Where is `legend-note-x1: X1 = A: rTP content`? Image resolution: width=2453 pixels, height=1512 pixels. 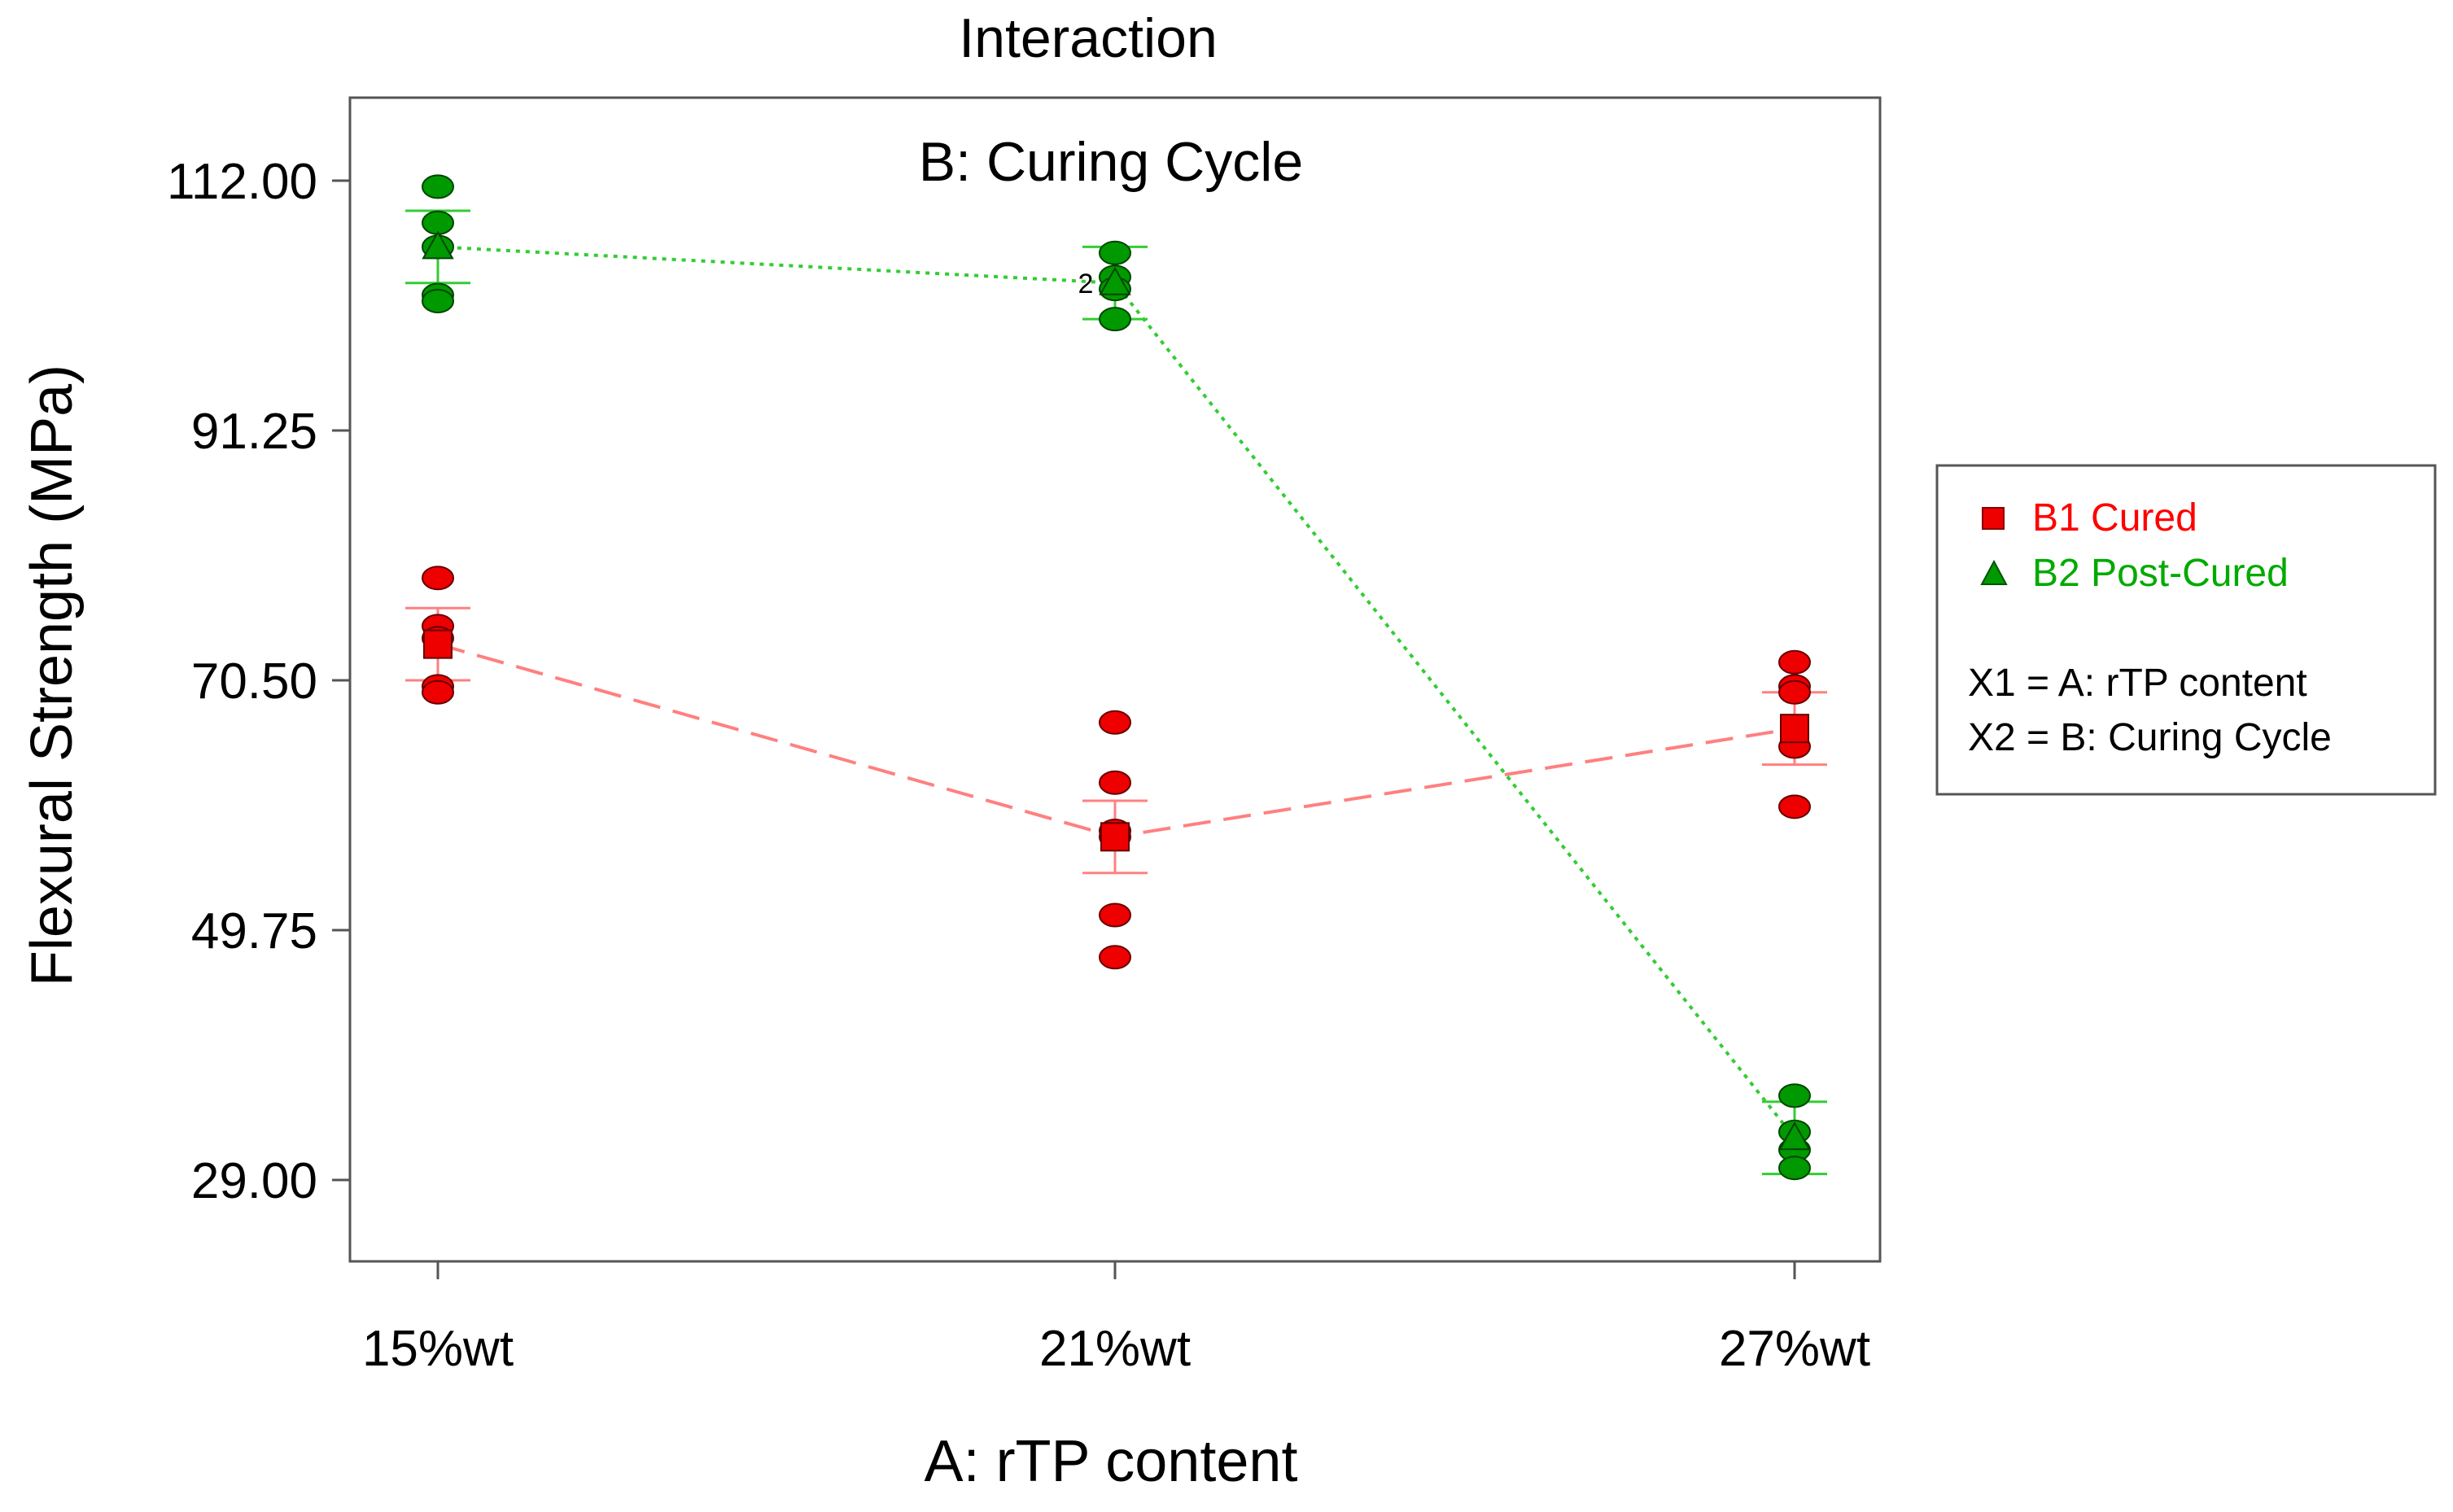 legend-note-x1: X1 = A: rTP content is located at coordinates (2137, 683).